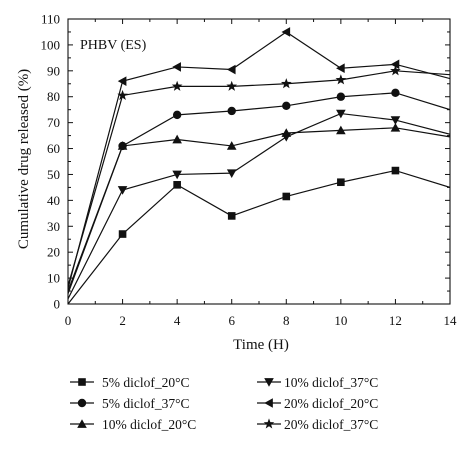  I want to click on y-tick-label: 10, so click(53, 278).